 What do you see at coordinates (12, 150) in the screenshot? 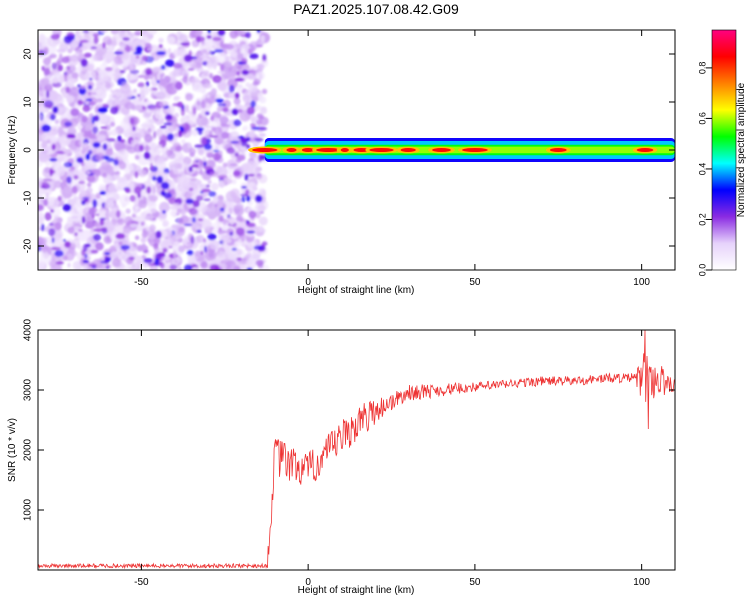
I see `spectrogram-y-axis-label: Frequency (Hz)` at bounding box center [12, 150].